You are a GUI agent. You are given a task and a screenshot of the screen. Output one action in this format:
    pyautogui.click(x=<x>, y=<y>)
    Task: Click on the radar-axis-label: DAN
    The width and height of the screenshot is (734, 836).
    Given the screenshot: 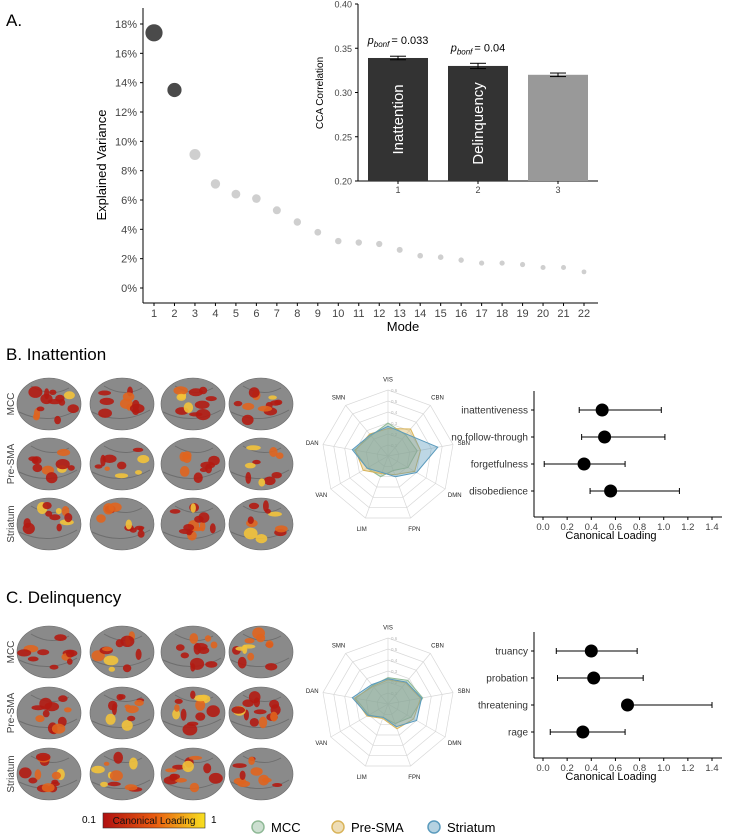 What is the action you would take?
    pyautogui.click(x=312, y=692)
    